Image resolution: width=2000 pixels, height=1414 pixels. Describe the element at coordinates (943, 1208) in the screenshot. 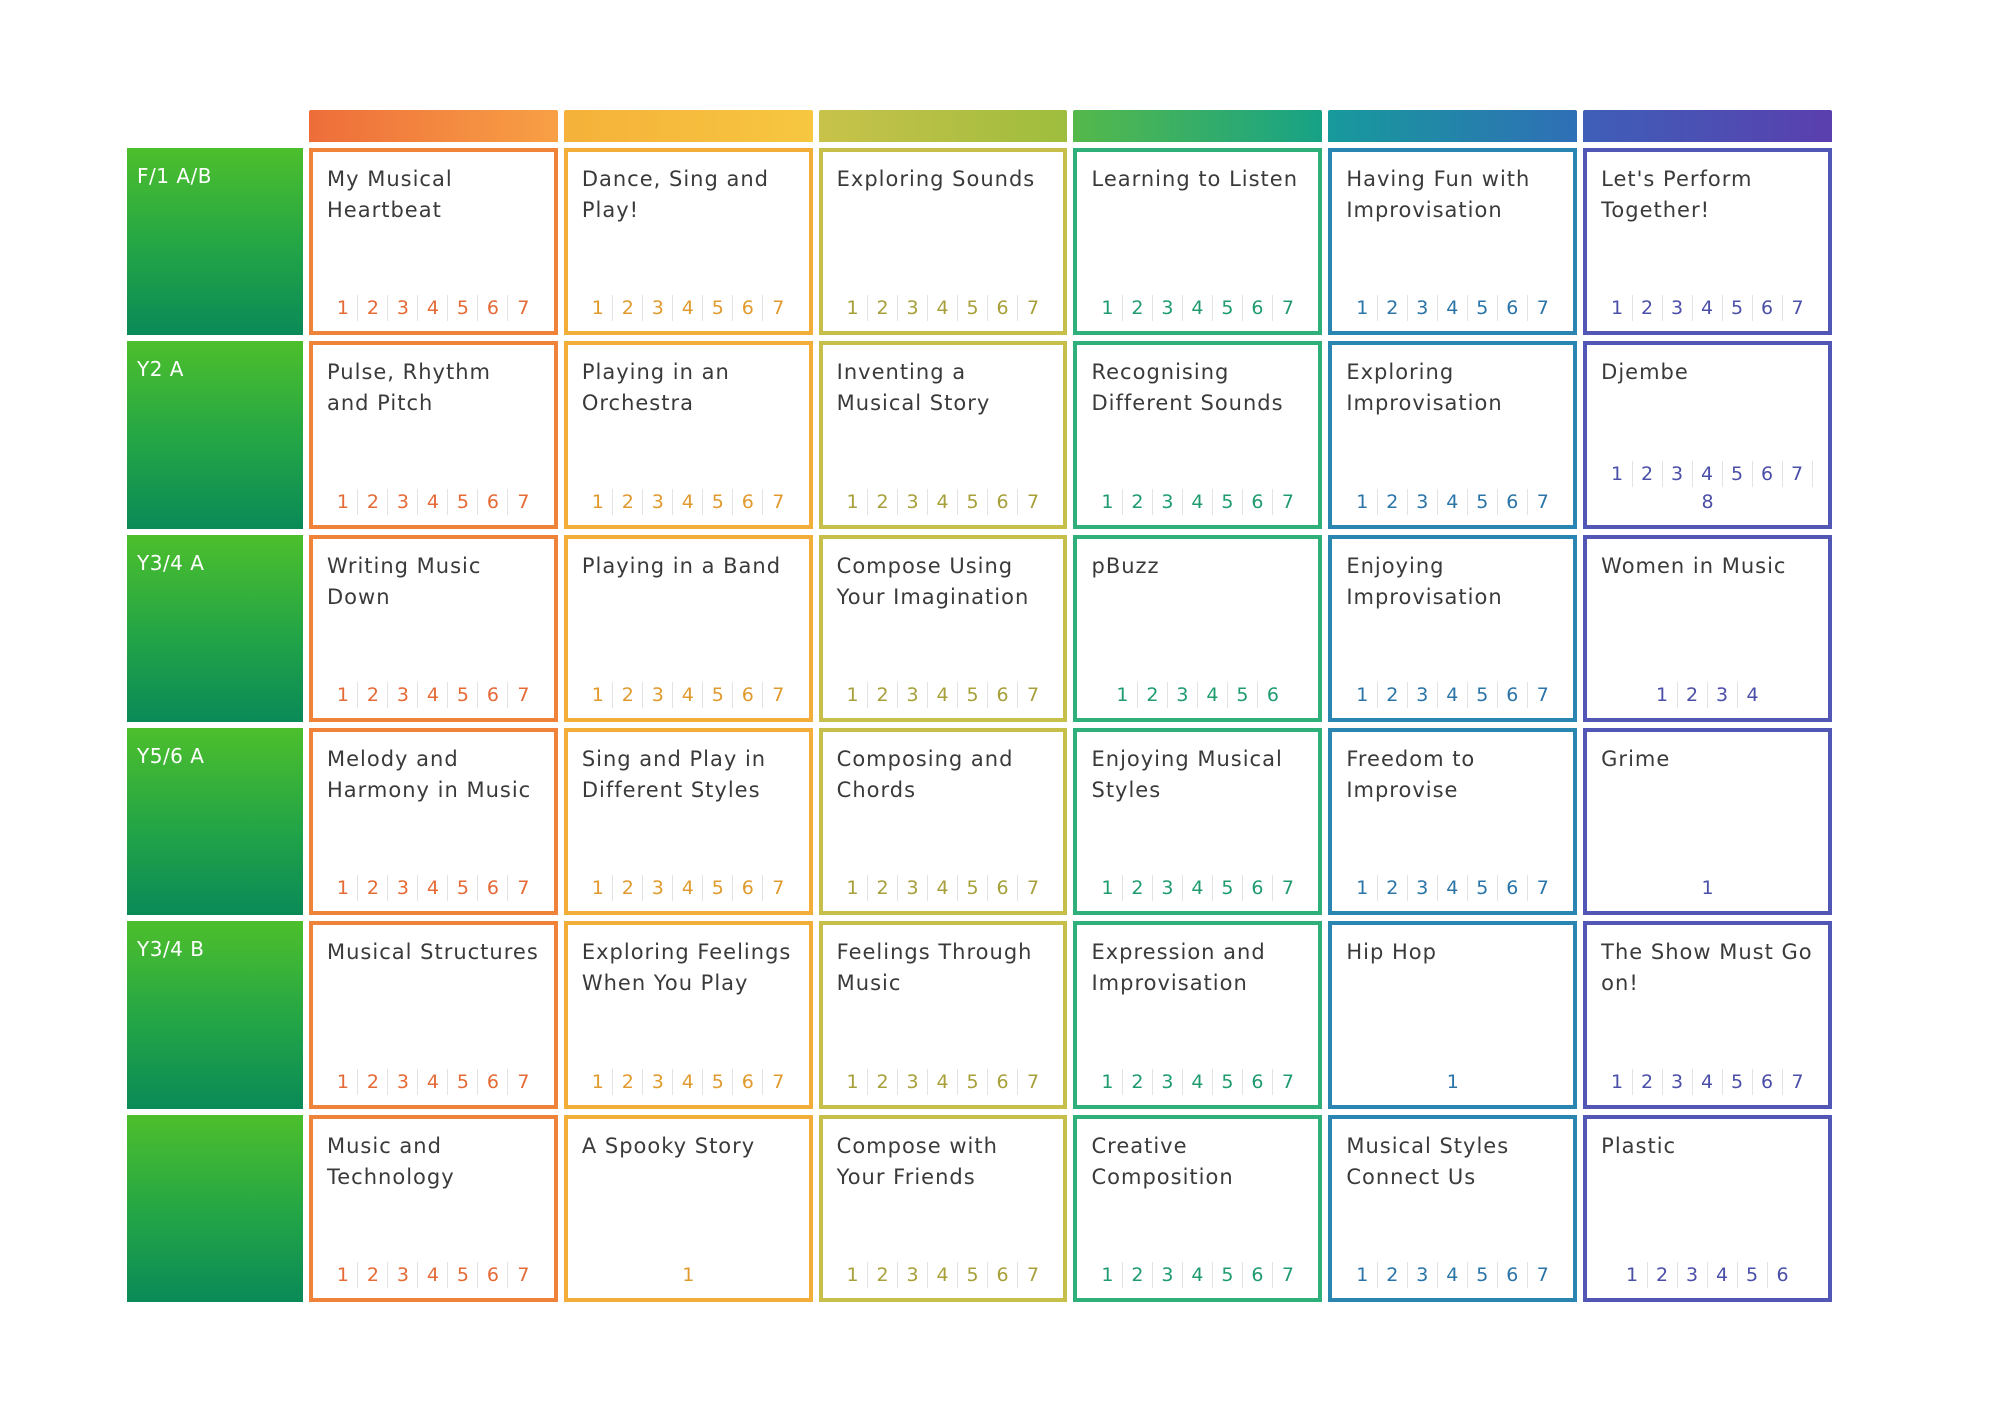

I see `unit-card: Compose with Your Friends 1 2 3 4 5 6 7` at that location.